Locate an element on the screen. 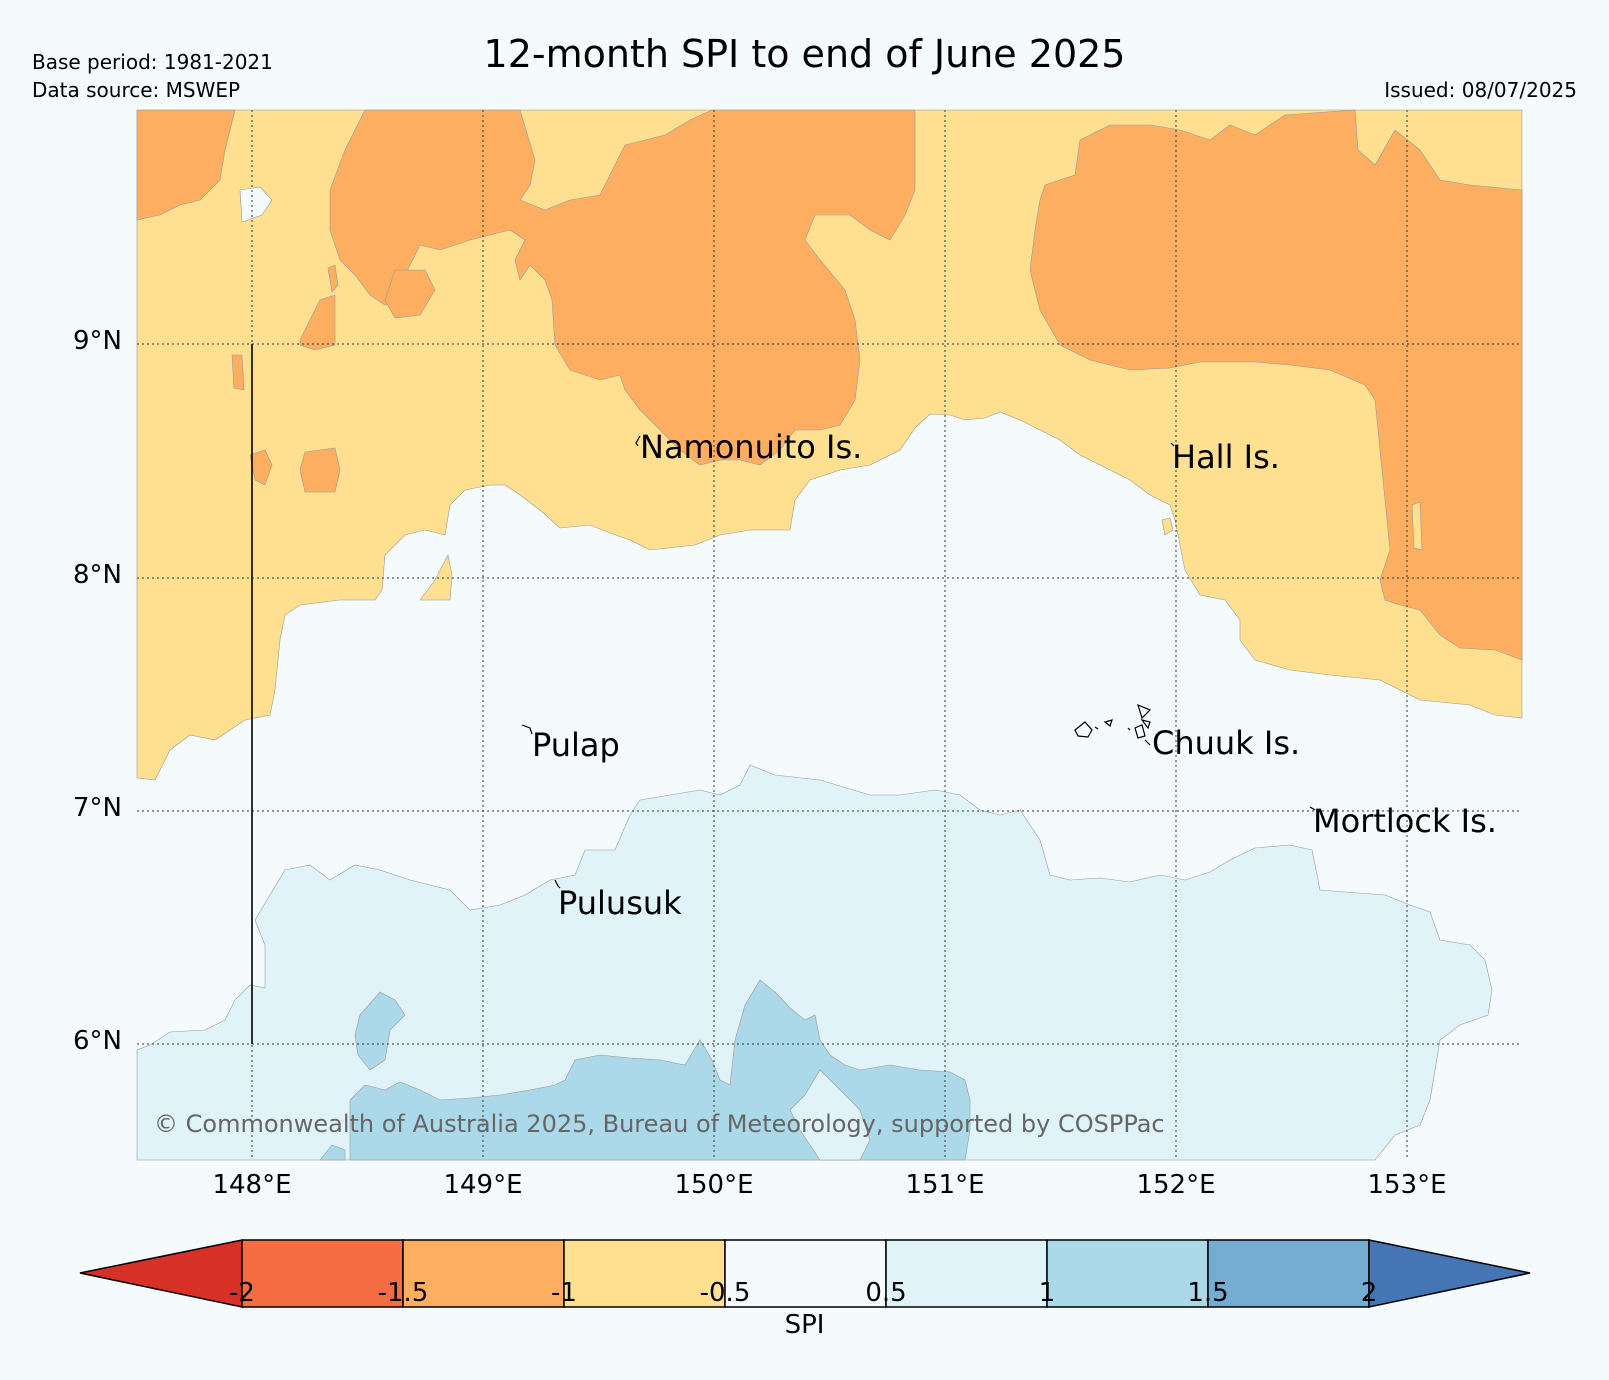  spi-region-dry-strong-north is located at coordinates (622, 287).